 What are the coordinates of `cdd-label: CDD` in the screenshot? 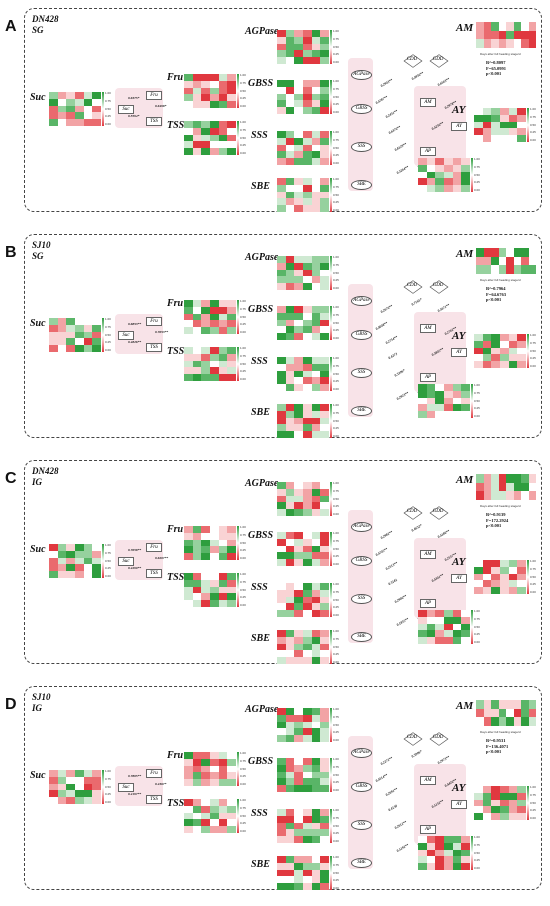 It's located at (412, 737).